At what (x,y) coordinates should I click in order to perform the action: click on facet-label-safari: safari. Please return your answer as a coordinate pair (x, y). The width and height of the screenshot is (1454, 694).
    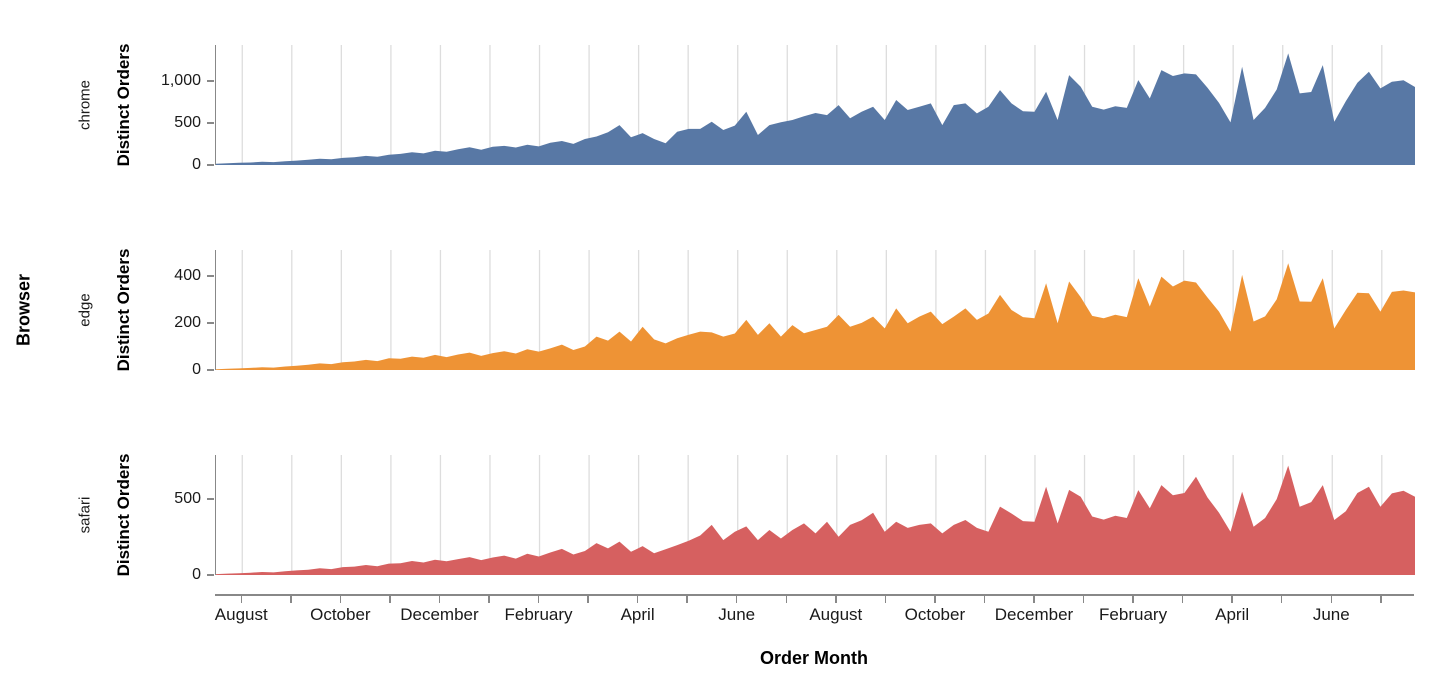
    Looking at the image, I should click on (85, 515).